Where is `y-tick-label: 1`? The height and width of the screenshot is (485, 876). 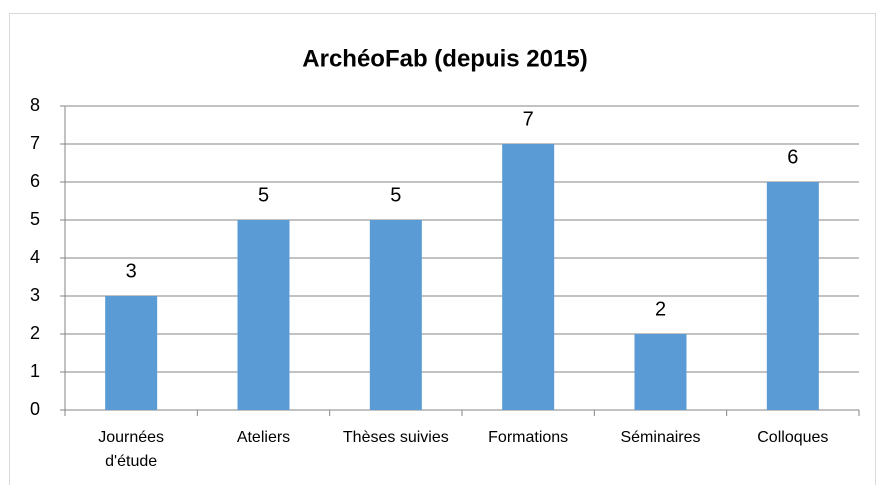 y-tick-label: 1 is located at coordinates (35, 371).